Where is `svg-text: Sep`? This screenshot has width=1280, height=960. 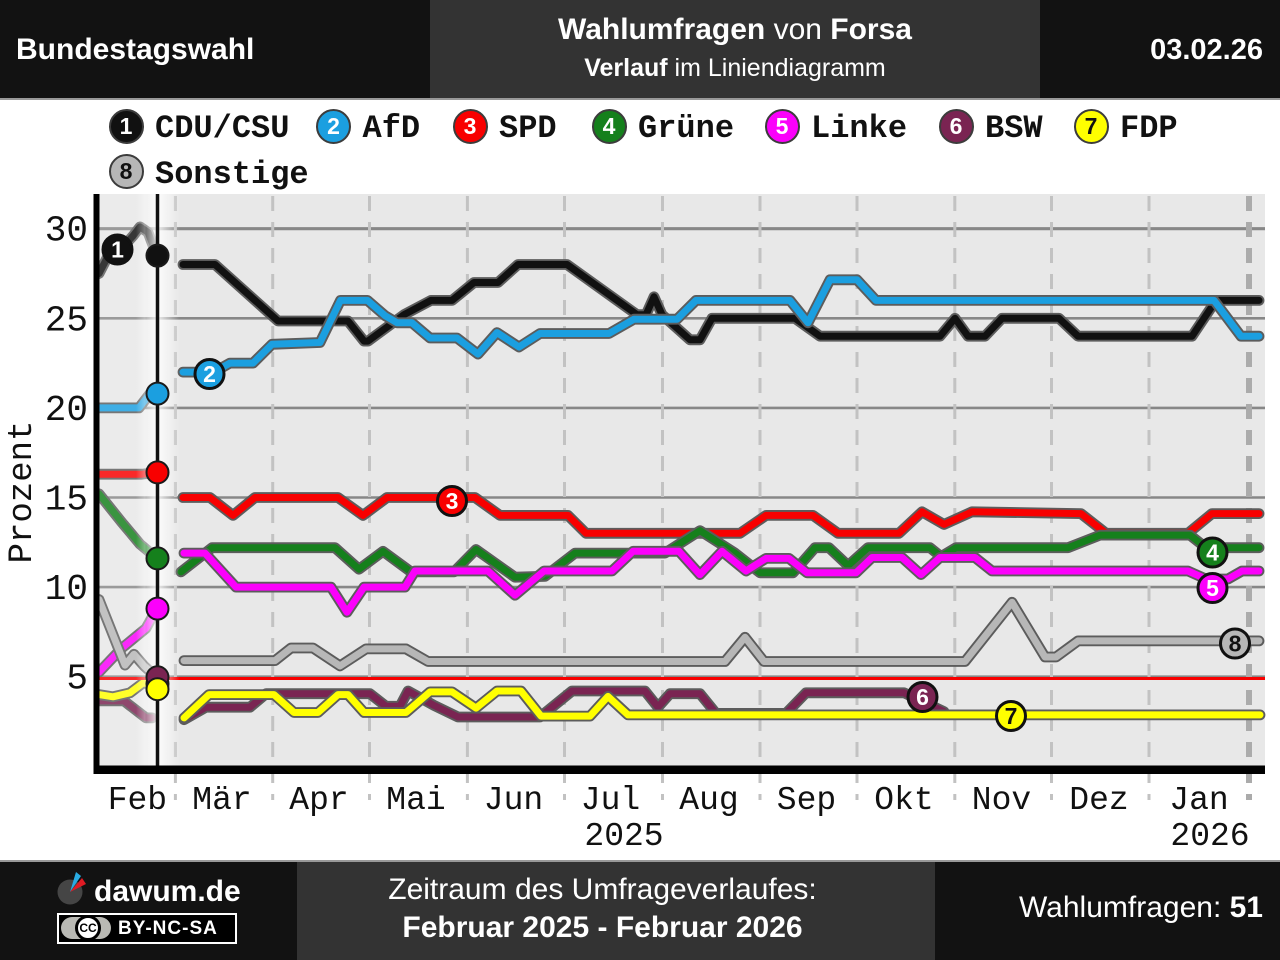
svg-text: Sep is located at coordinates (806, 800).